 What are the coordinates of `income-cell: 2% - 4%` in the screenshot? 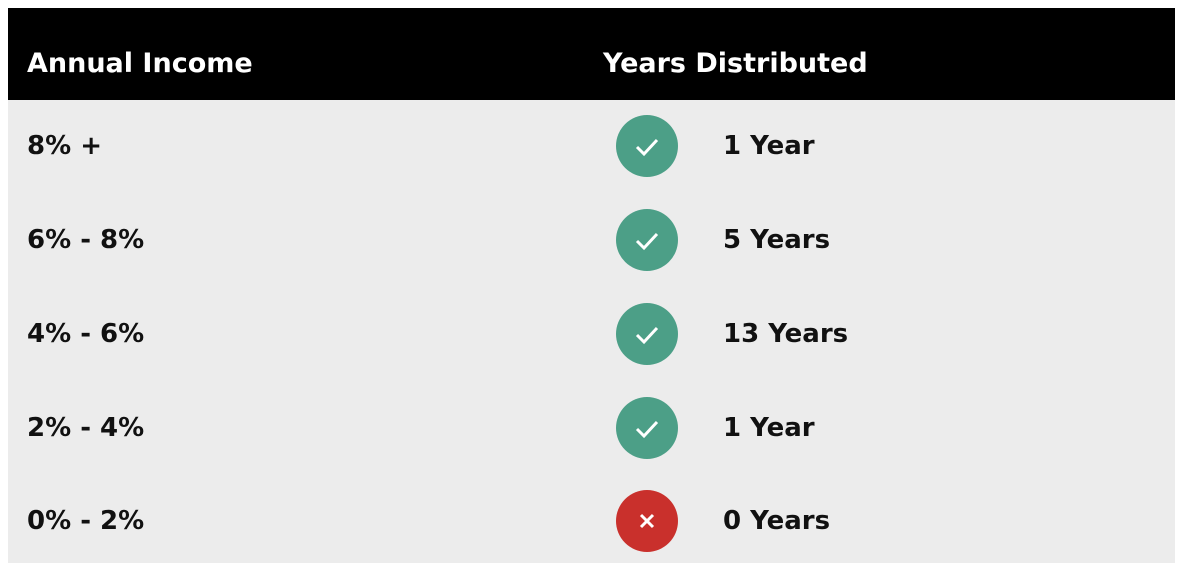 It's located at (86, 428).